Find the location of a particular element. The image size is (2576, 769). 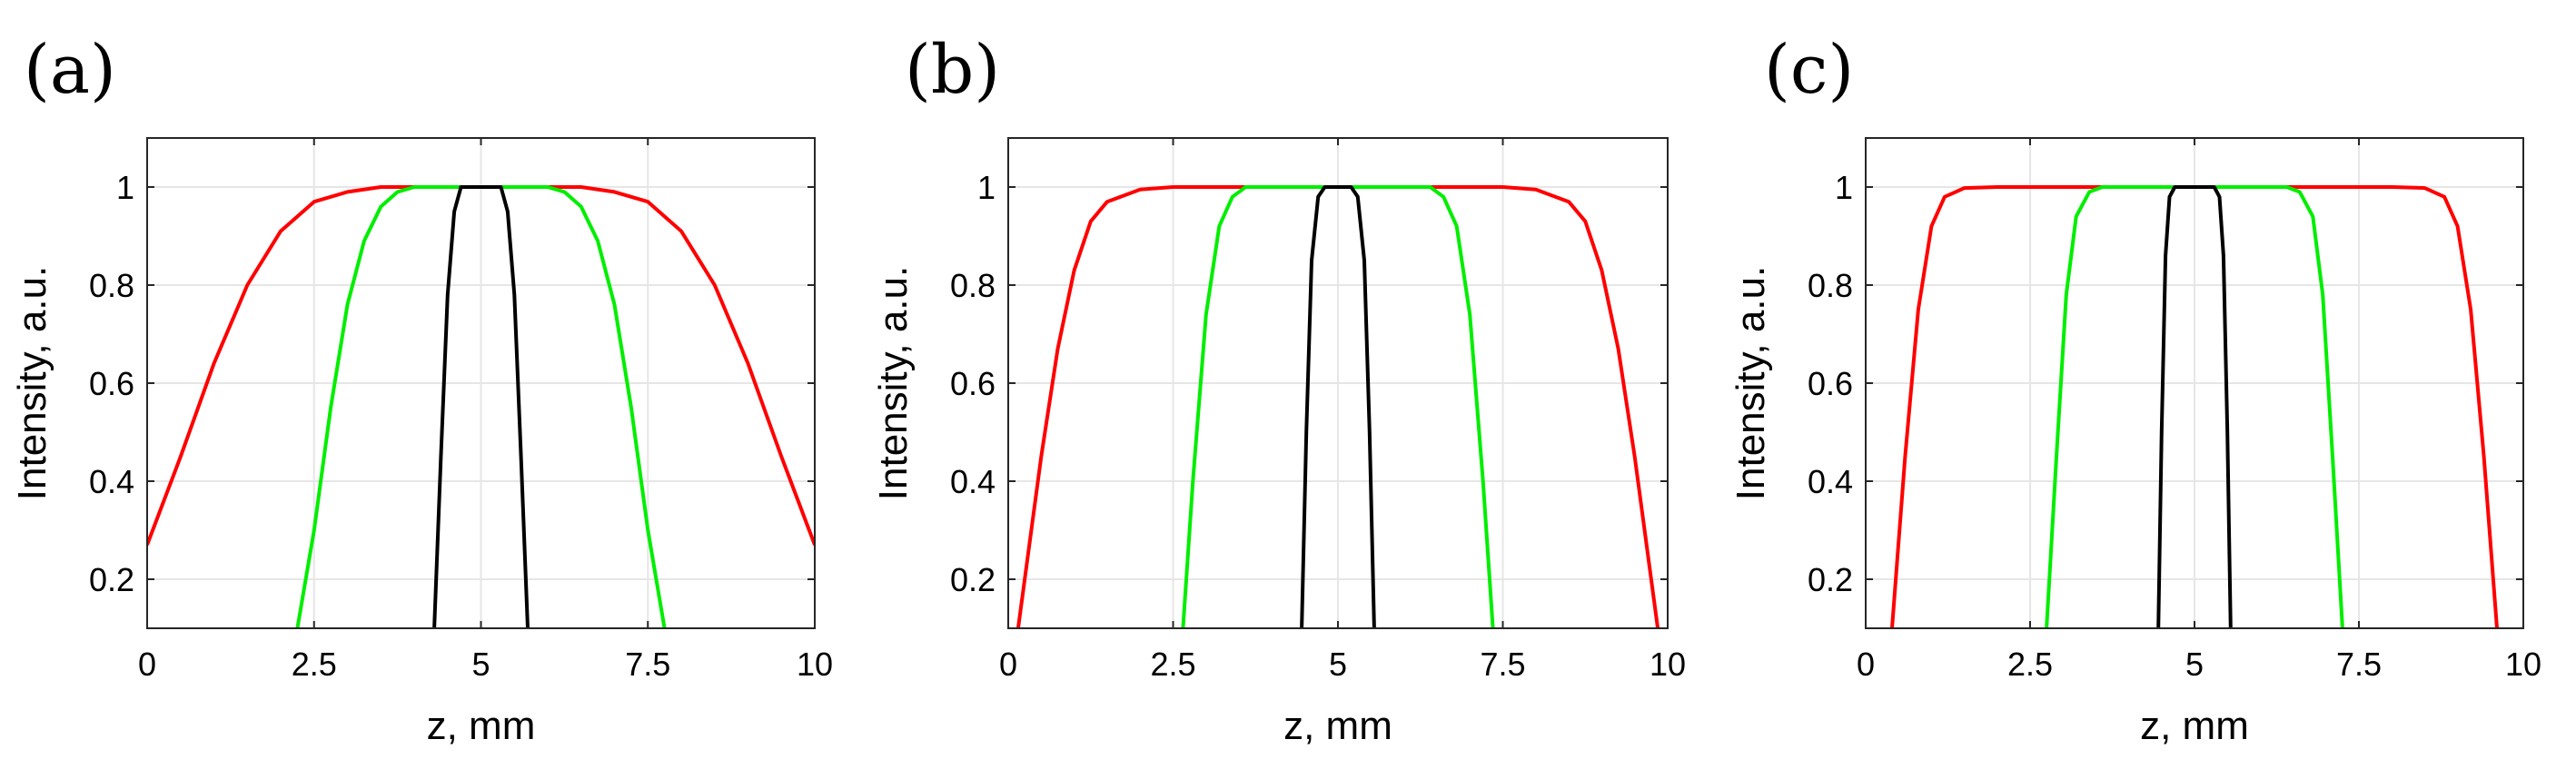

panel-label-c: (c) is located at coordinates (1809, 70).